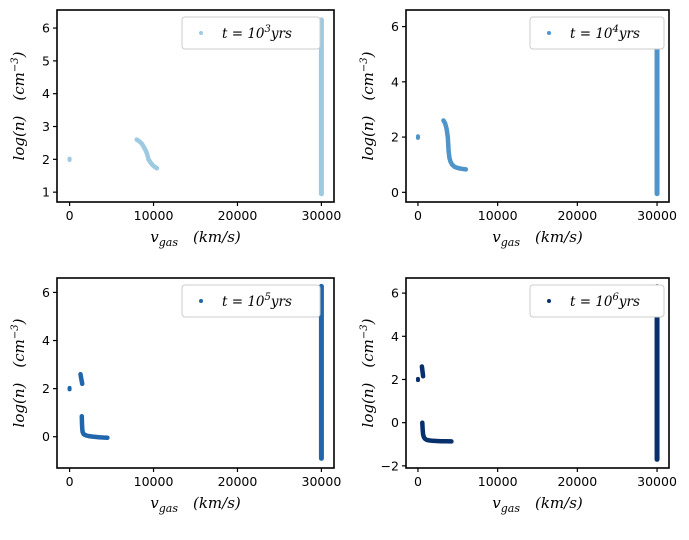 This screenshot has width=689, height=540. I want to click on legend-exponent: 5, so click(268, 297).